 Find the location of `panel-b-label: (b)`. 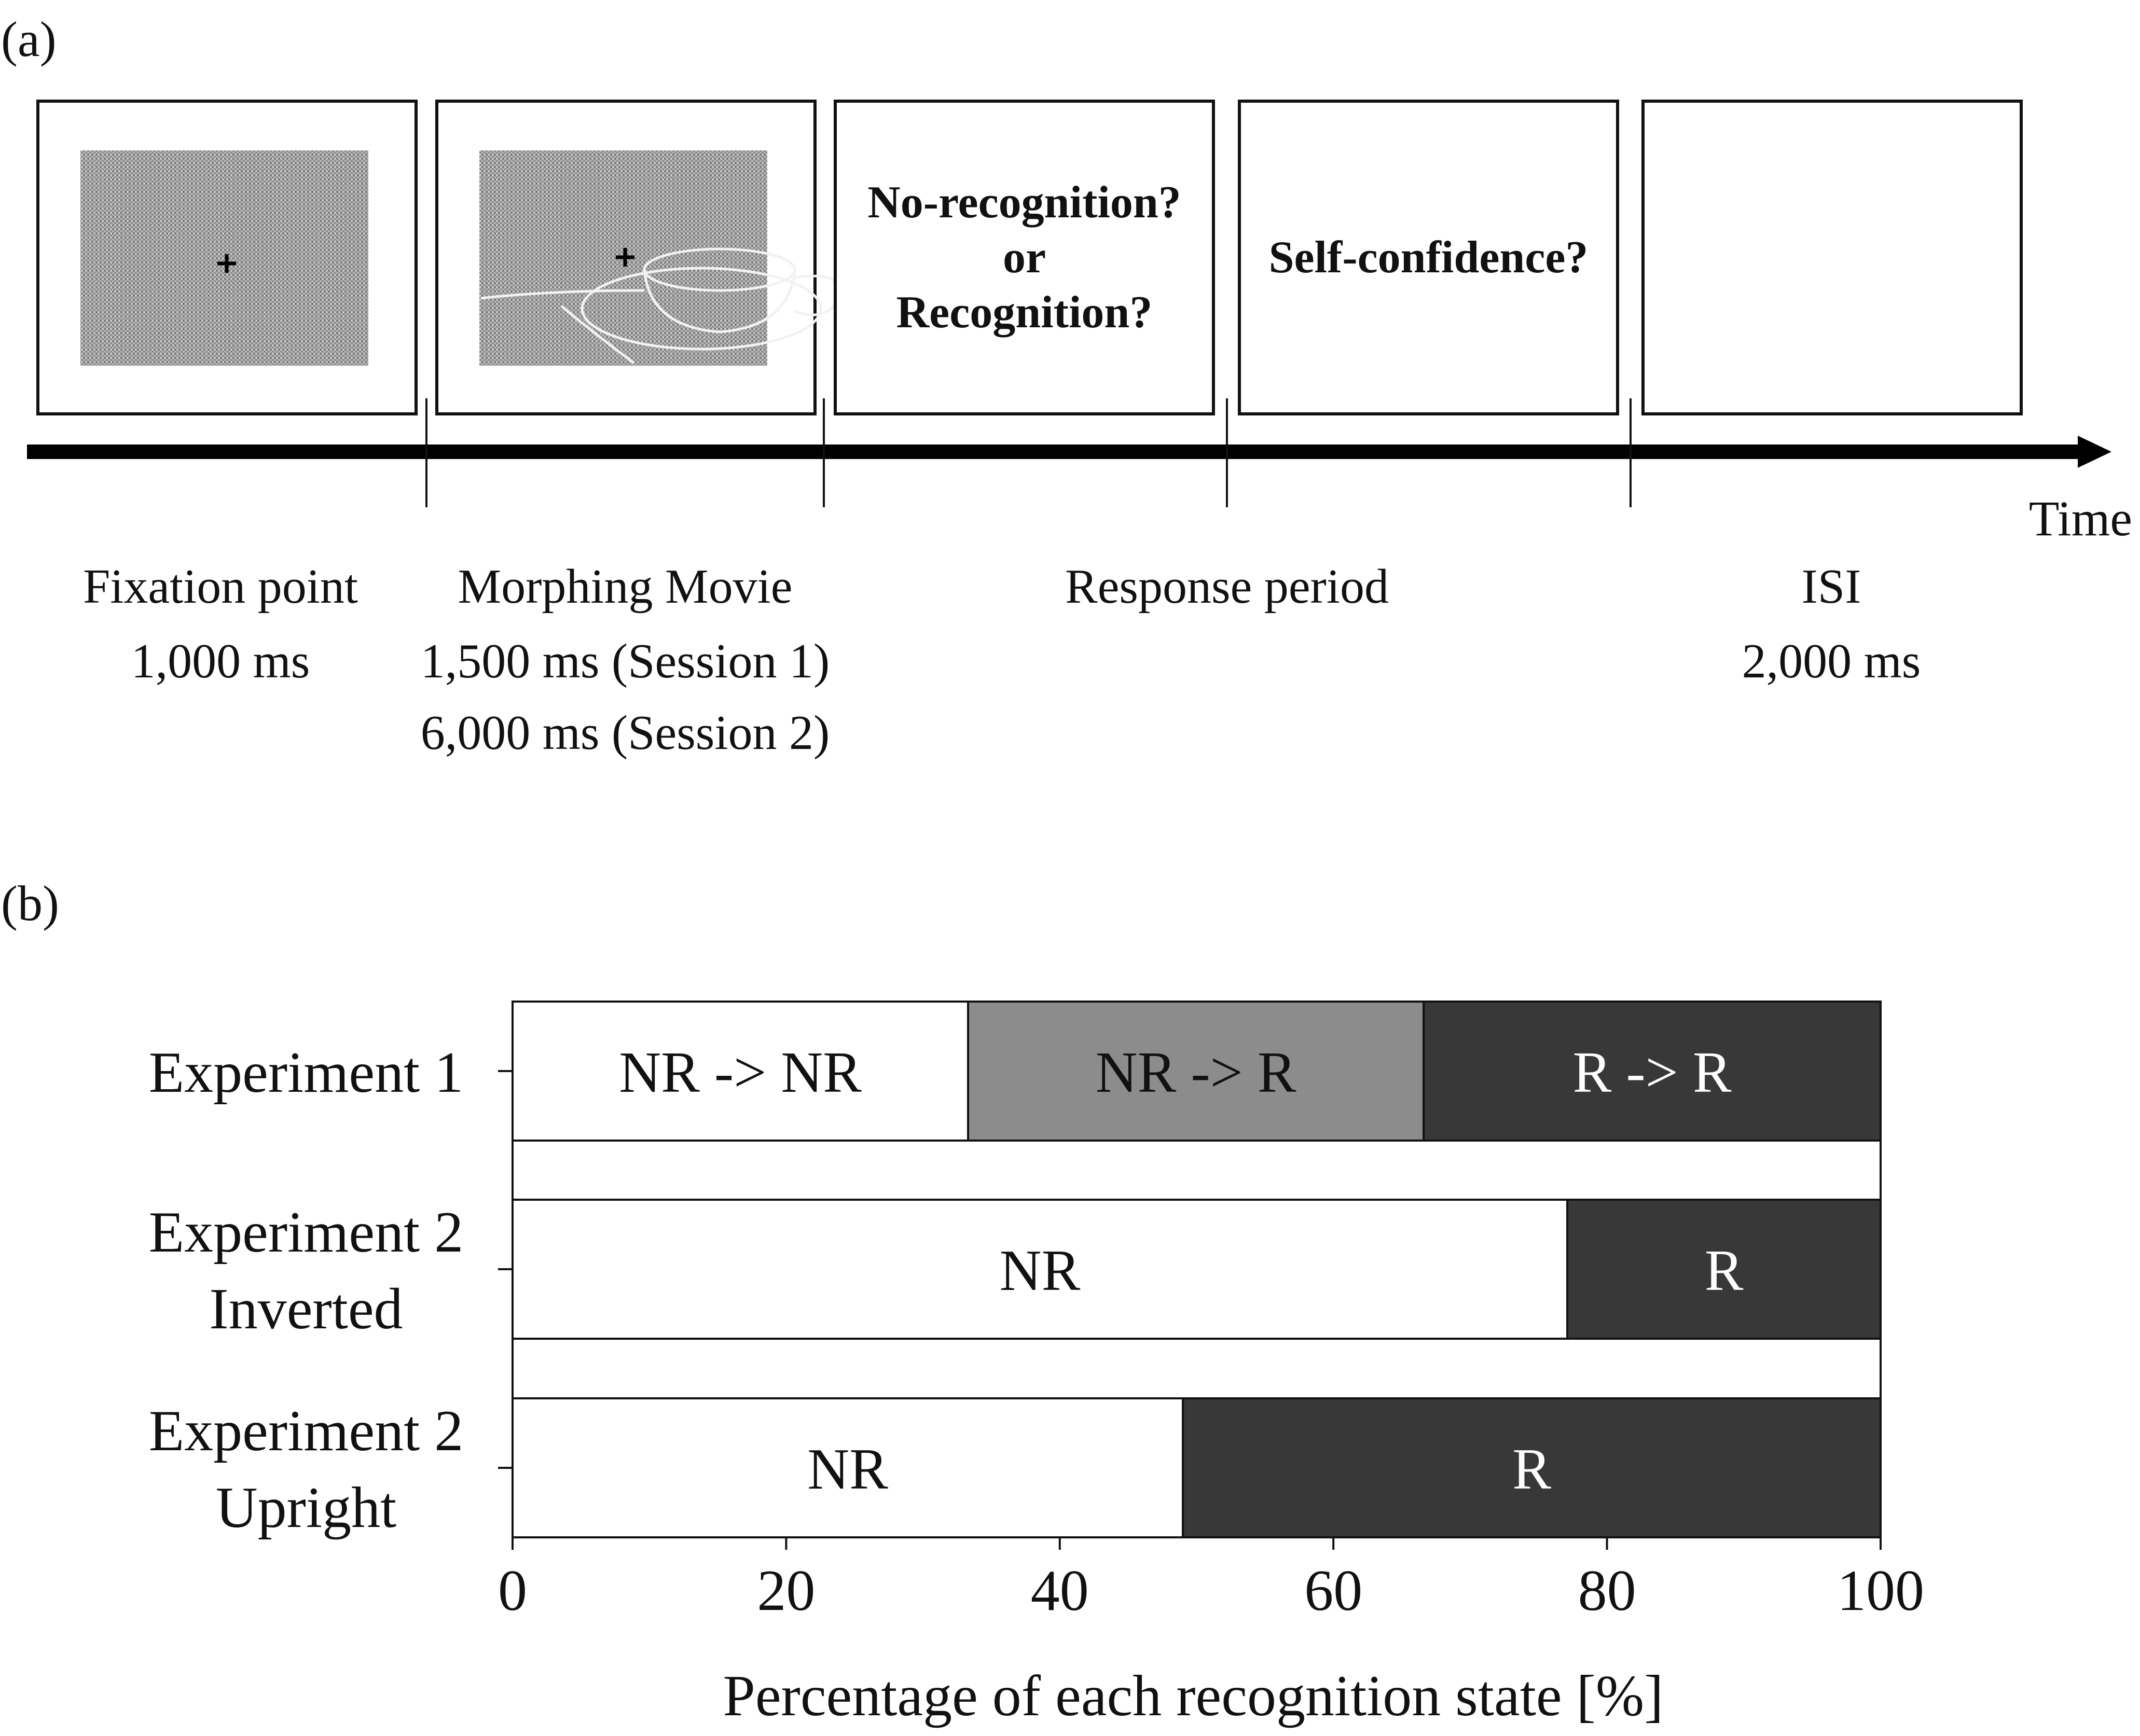

panel-b-label: (b) is located at coordinates (30, 903).